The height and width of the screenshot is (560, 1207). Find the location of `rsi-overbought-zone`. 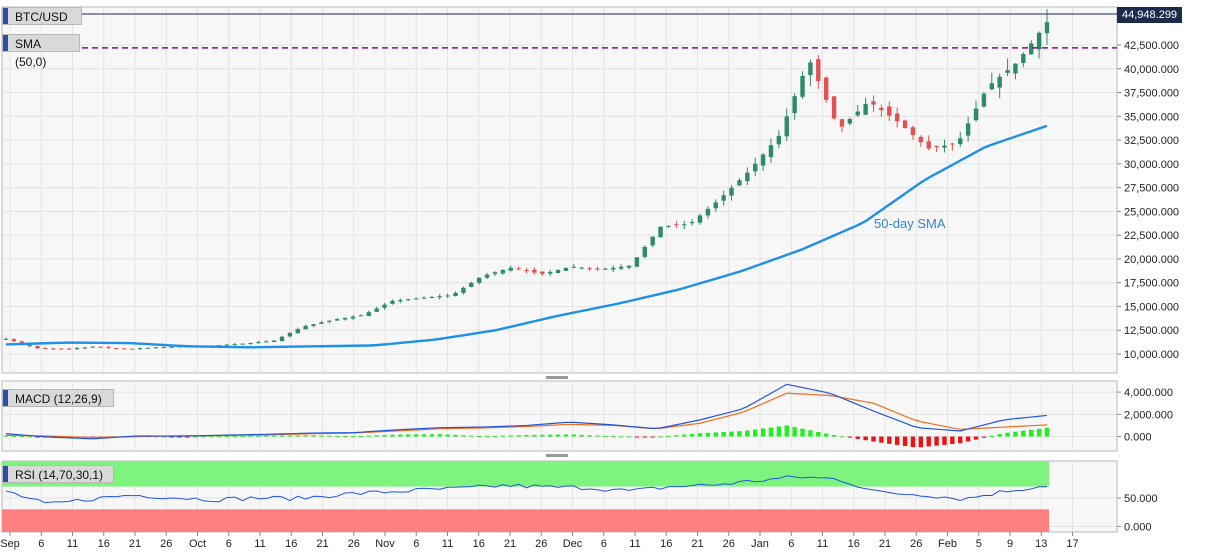

rsi-overbought-zone is located at coordinates (525, 474).